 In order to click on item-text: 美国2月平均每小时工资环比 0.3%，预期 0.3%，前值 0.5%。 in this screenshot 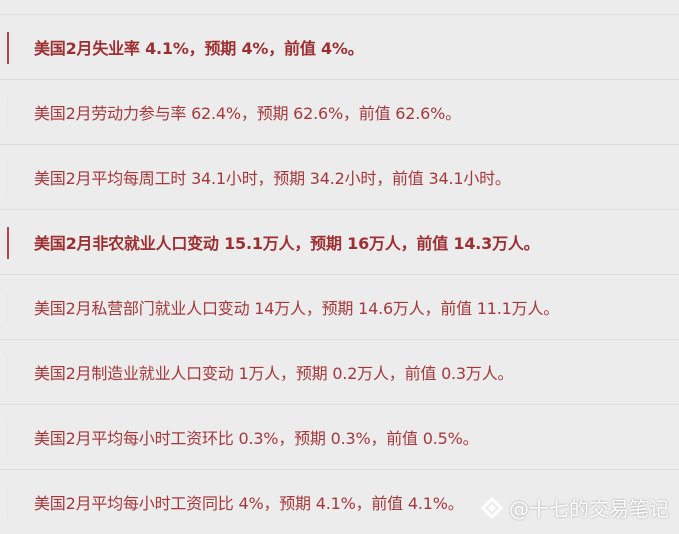, I will do `click(256, 438)`.